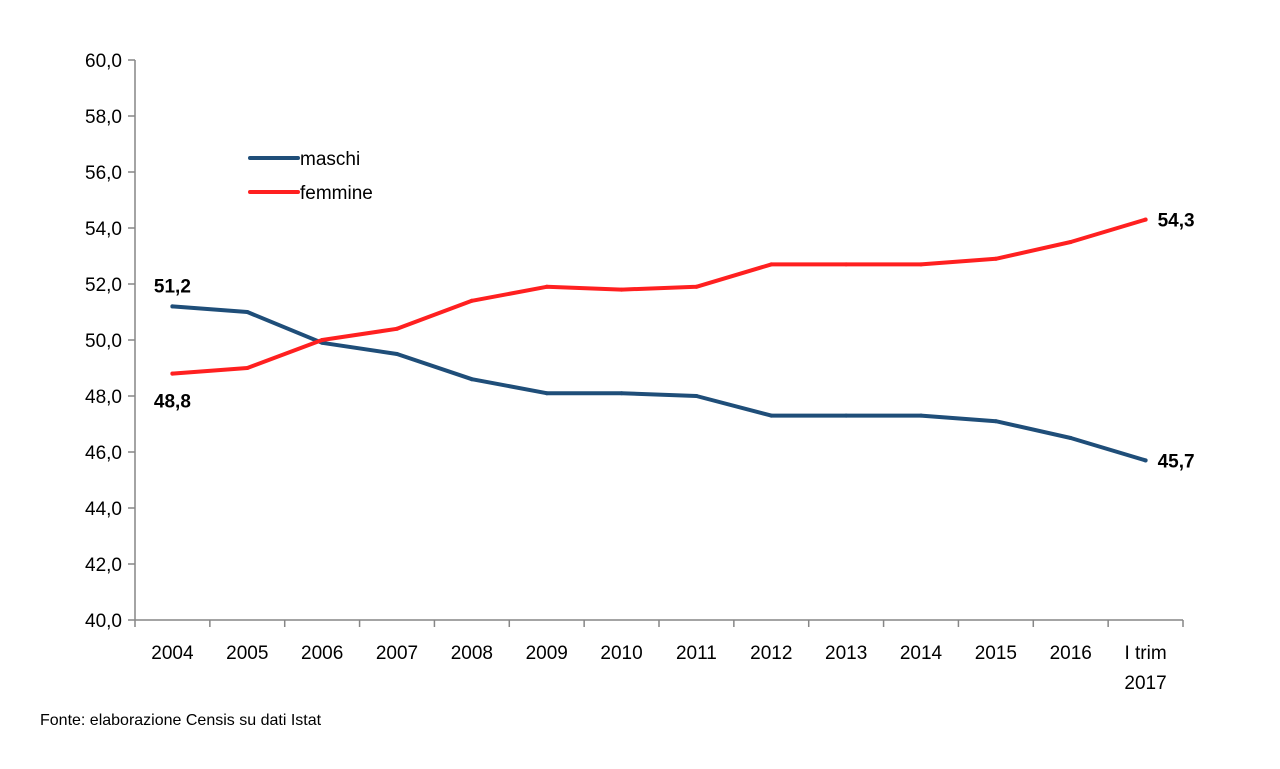 The height and width of the screenshot is (769, 1280). I want to click on x-tick-label: 2005, so click(247, 653).